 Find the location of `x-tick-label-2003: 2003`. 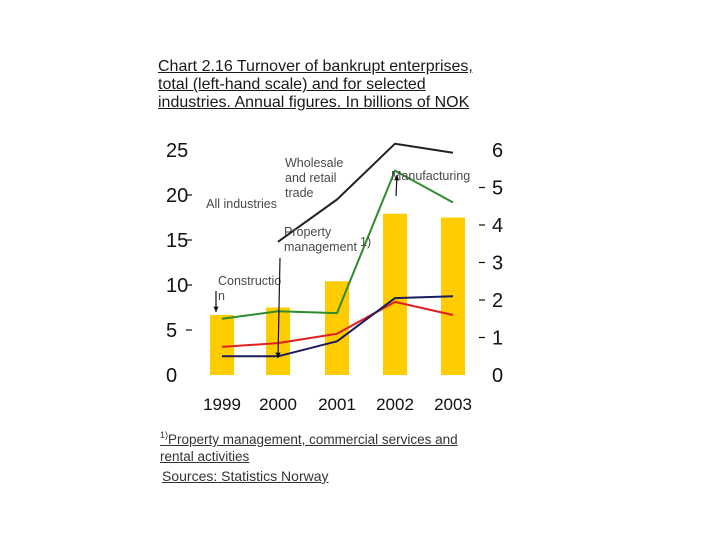

x-tick-label-2003: 2003 is located at coordinates (453, 404).